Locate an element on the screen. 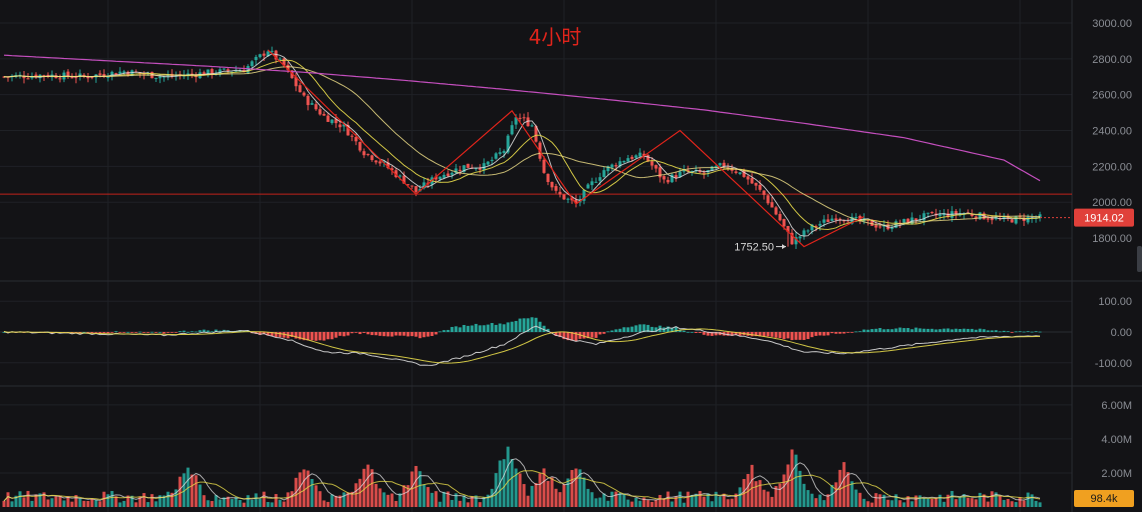 The width and height of the screenshot is (1142, 512). price-tick-label: 3000.00 is located at coordinates (1112, 24).